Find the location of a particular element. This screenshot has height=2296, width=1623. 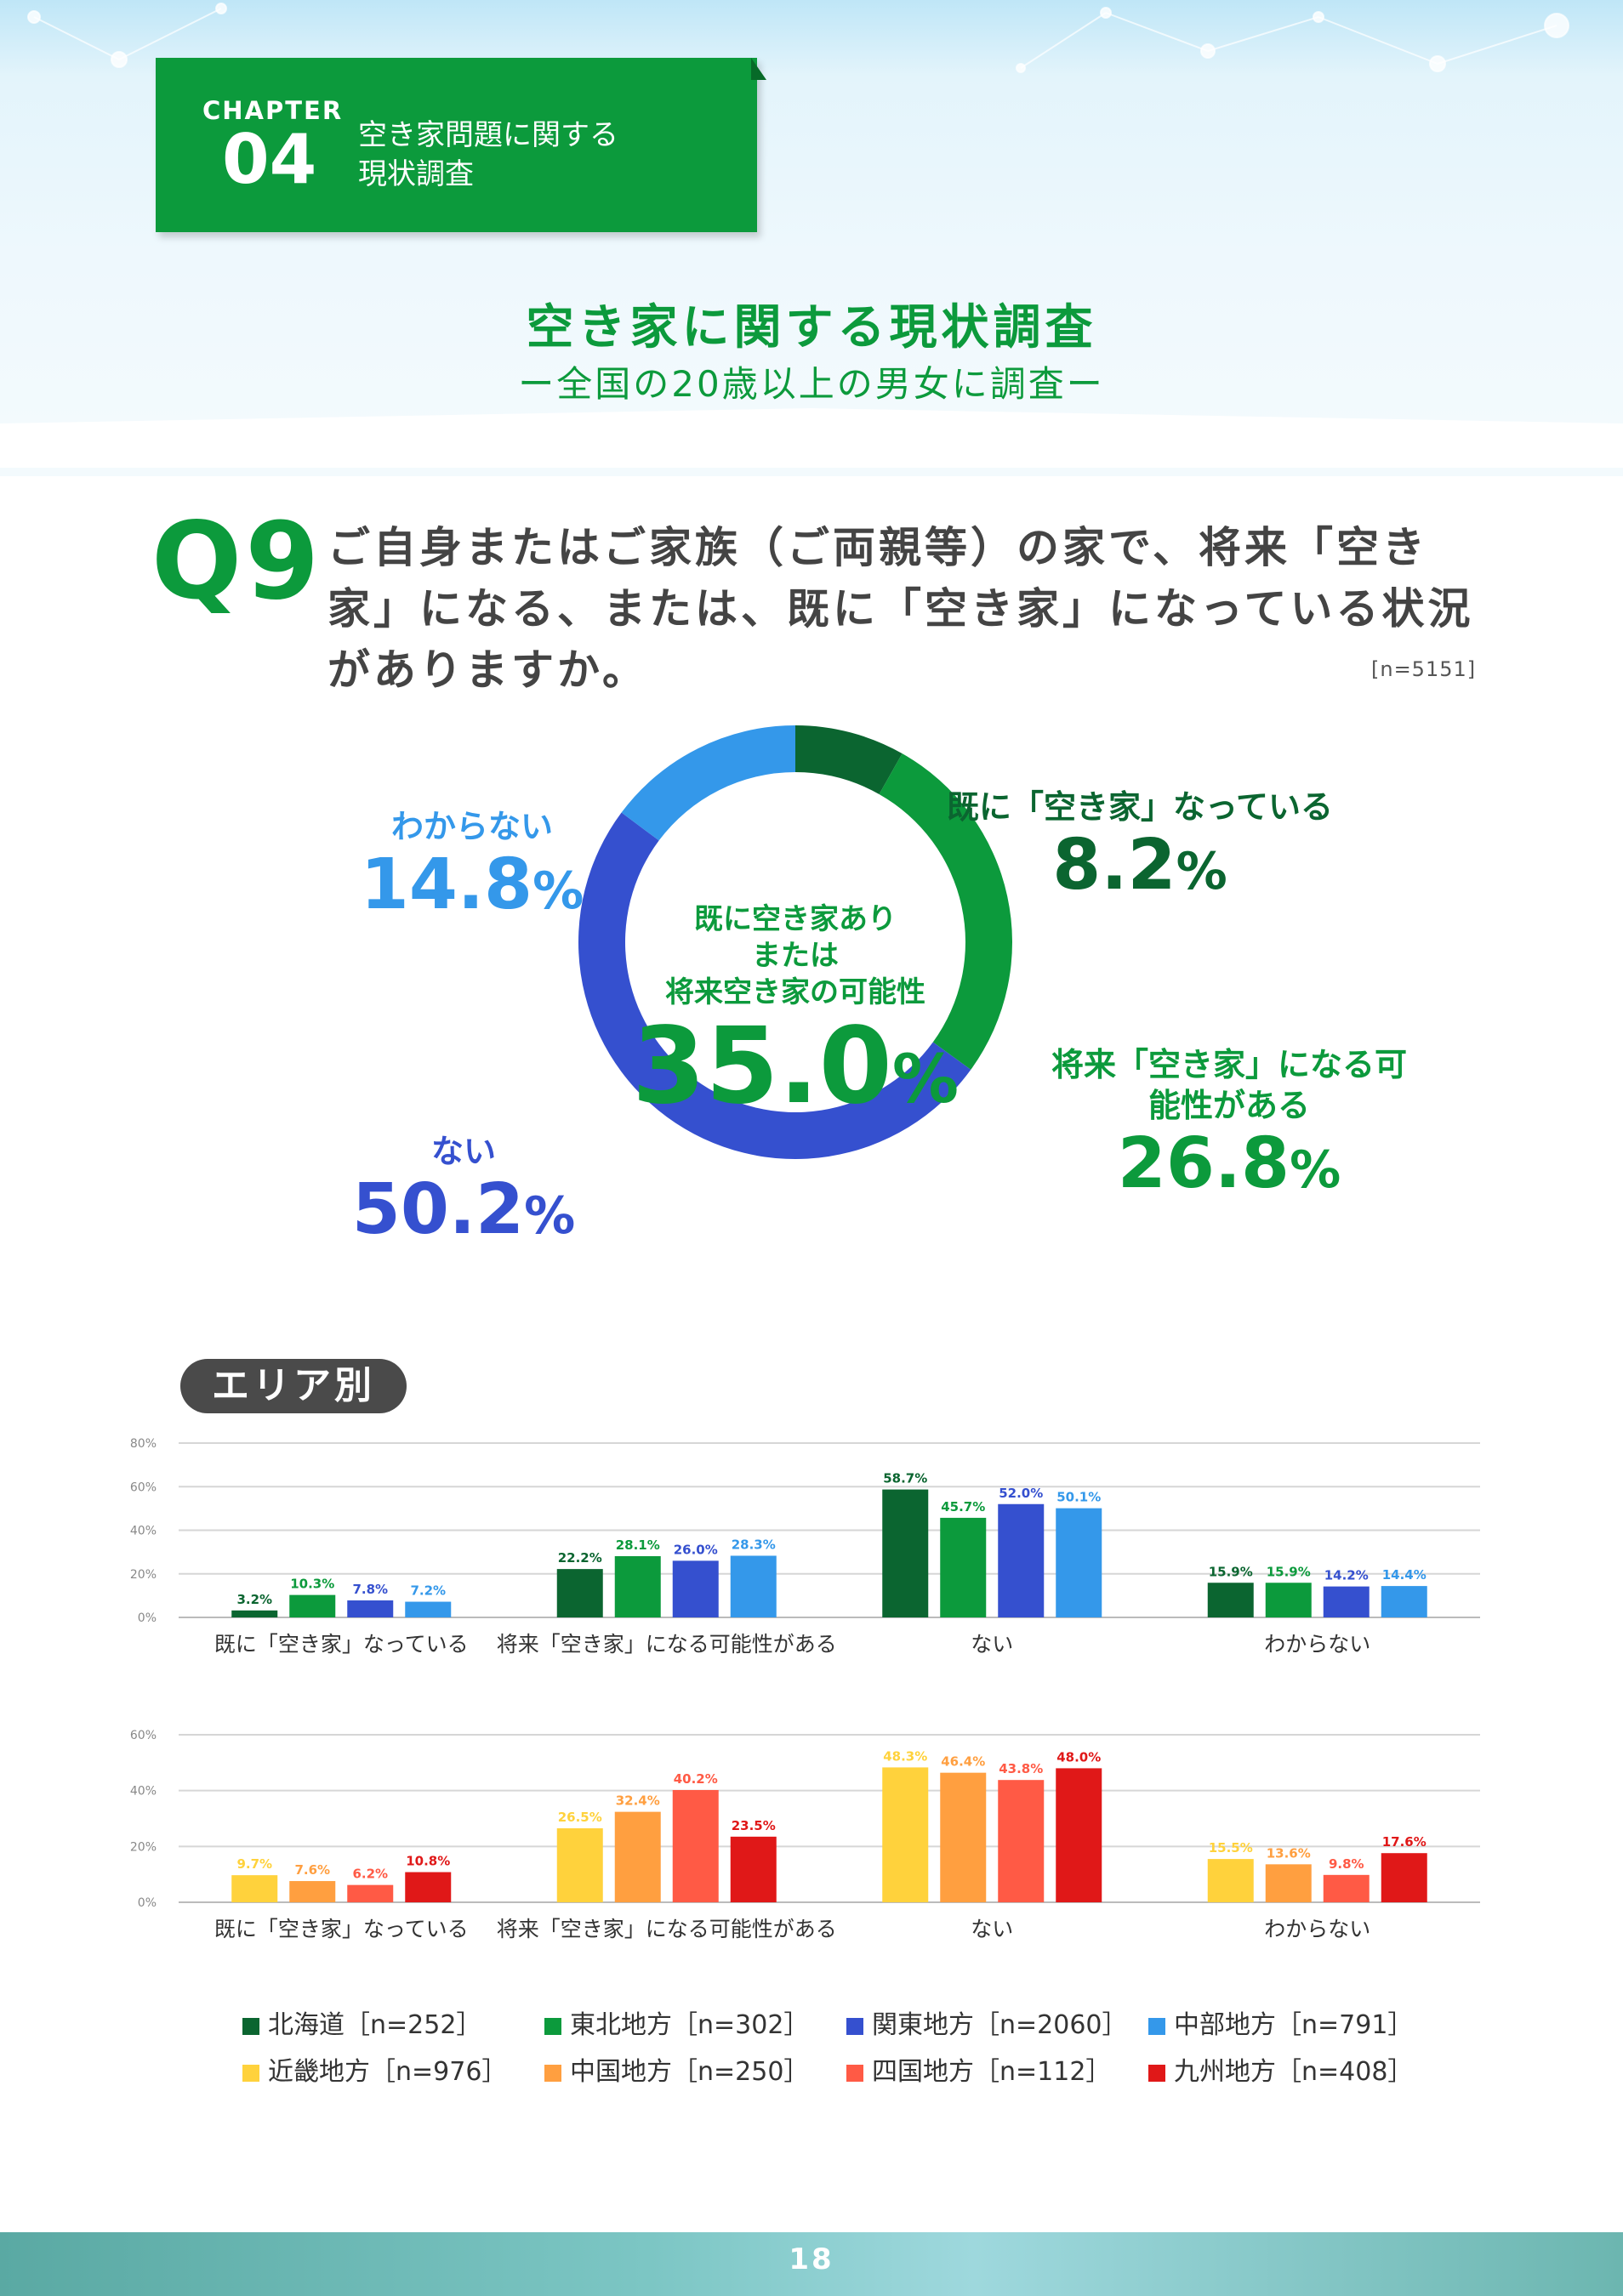

bar-value-label: 58.7% is located at coordinates (905, 1478).